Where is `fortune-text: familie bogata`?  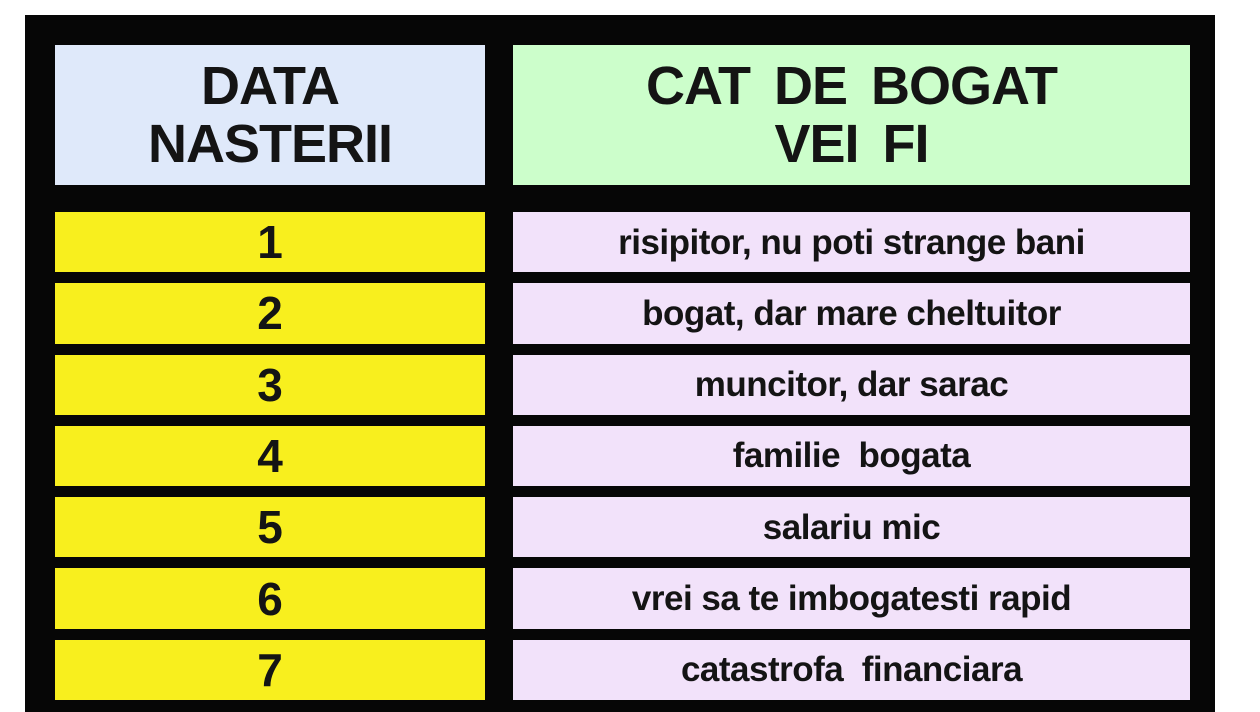
fortune-text: familie bogata is located at coordinates (851, 456).